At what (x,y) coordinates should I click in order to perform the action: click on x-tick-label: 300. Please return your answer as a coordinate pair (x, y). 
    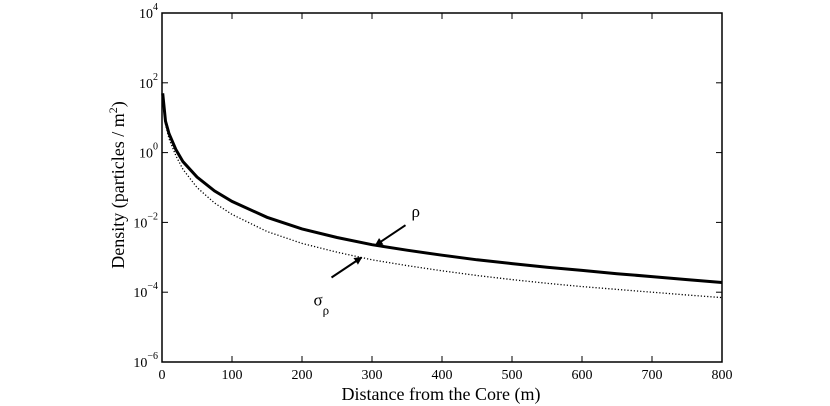
    Looking at the image, I should click on (372, 375).